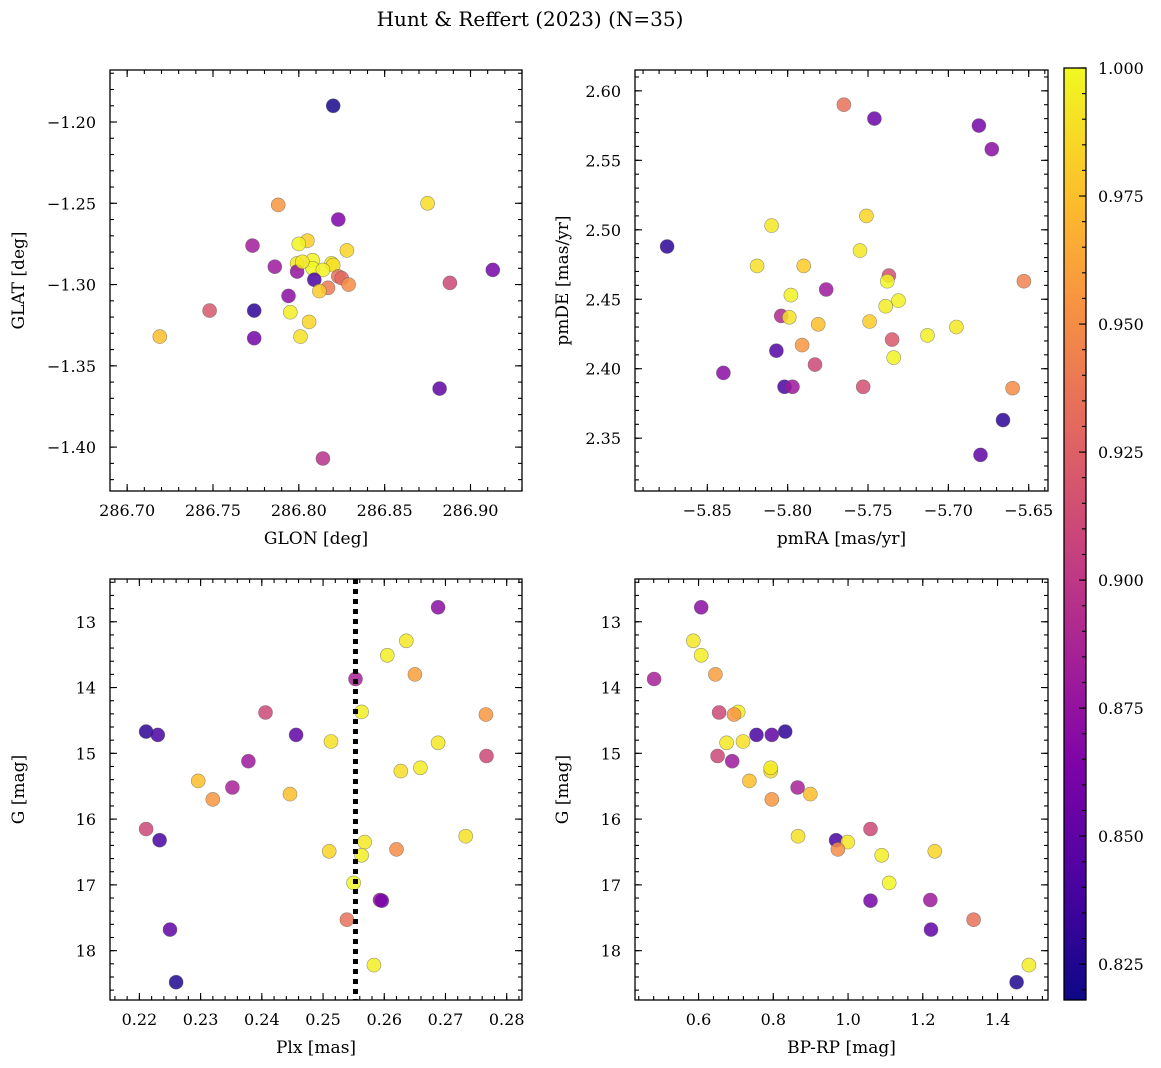 The height and width of the screenshot is (1068, 1161). Describe the element at coordinates (71, 203) in the screenshot. I see `y-tick-label: −1.25` at that location.